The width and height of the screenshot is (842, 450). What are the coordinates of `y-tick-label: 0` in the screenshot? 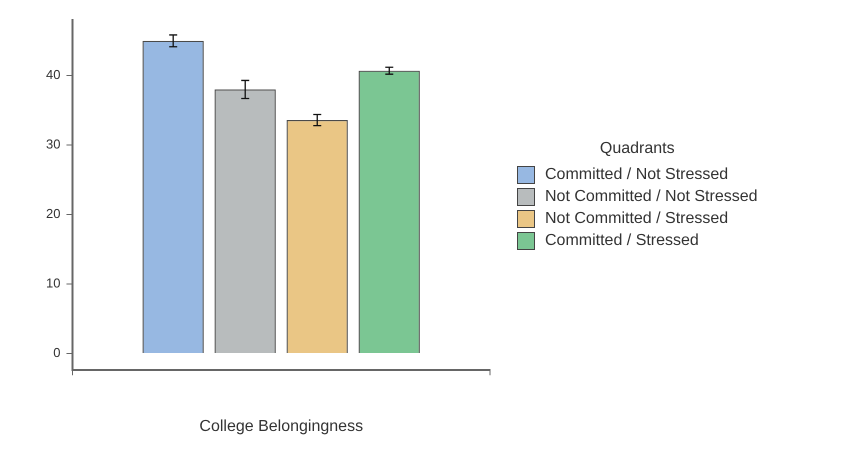 It's located at (56, 352).